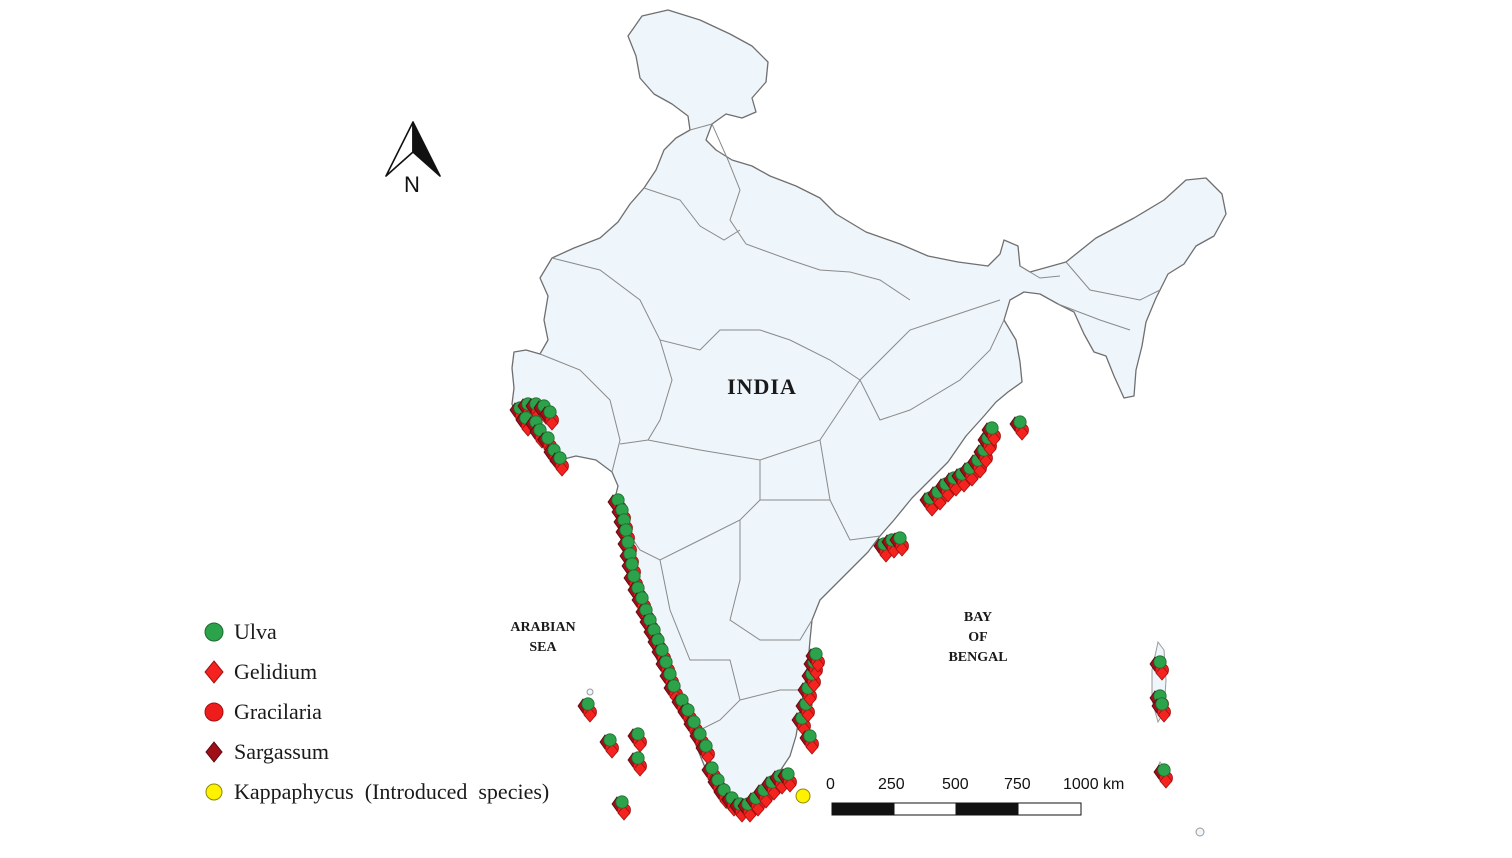 The image size is (1512, 858). What do you see at coordinates (214, 792) in the screenshot?
I see `yellow-circle-icon` at bounding box center [214, 792].